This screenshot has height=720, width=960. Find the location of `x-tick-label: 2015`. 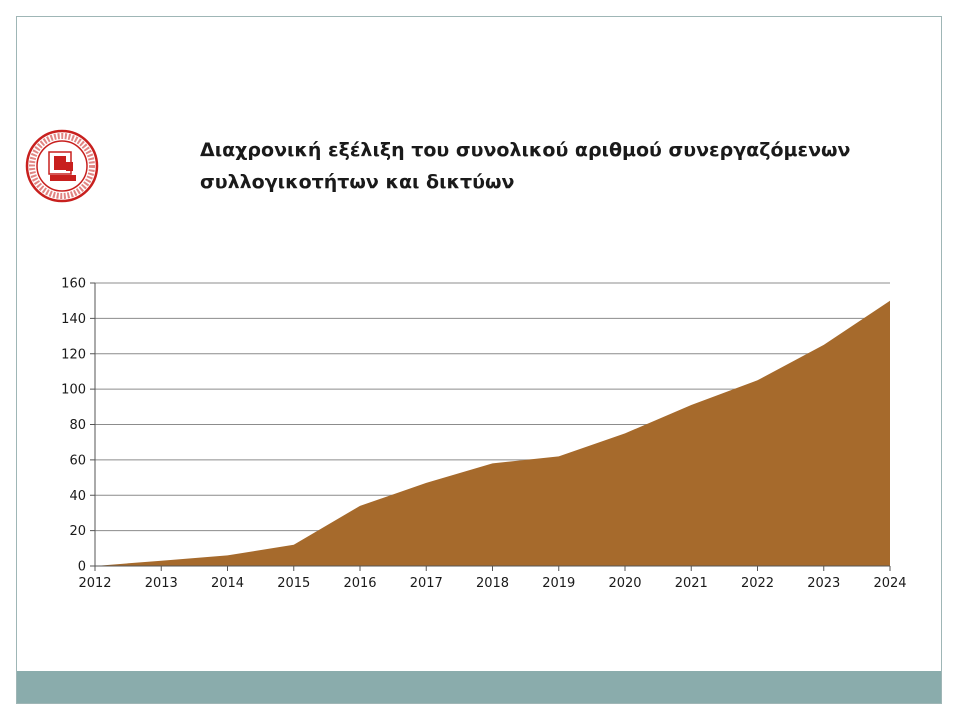

x-tick-label: 2015 is located at coordinates (293, 583).